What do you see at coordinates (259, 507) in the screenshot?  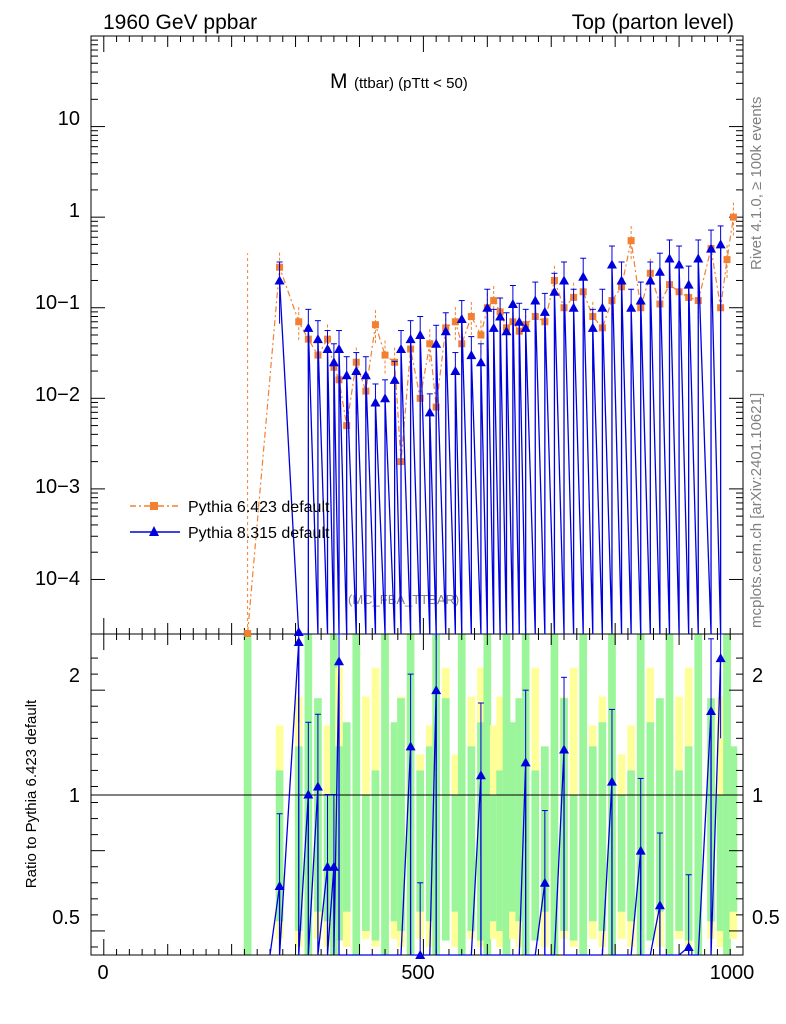 I see `legend-label-pythia6: Pythia 6.423 default` at bounding box center [259, 507].